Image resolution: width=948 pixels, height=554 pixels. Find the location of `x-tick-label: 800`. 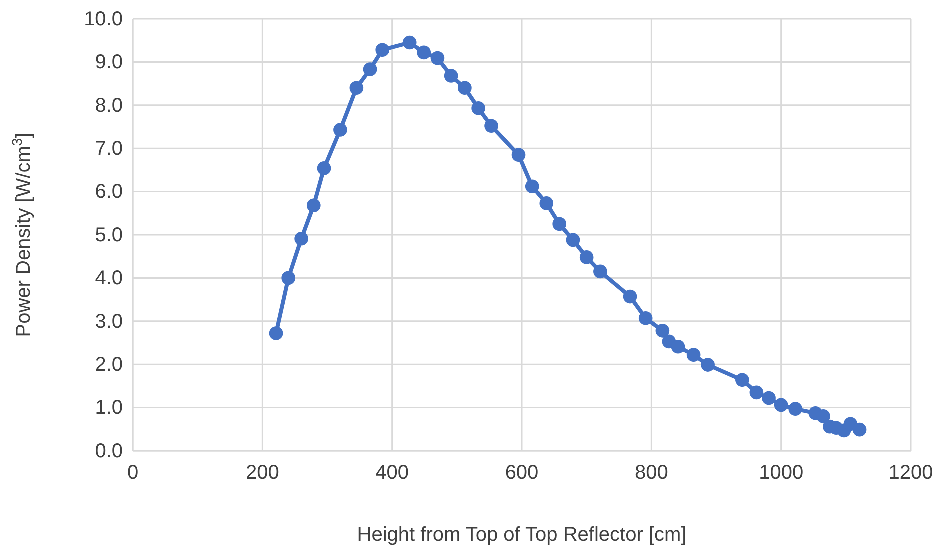

x-tick-label: 800 is located at coordinates (651, 473).